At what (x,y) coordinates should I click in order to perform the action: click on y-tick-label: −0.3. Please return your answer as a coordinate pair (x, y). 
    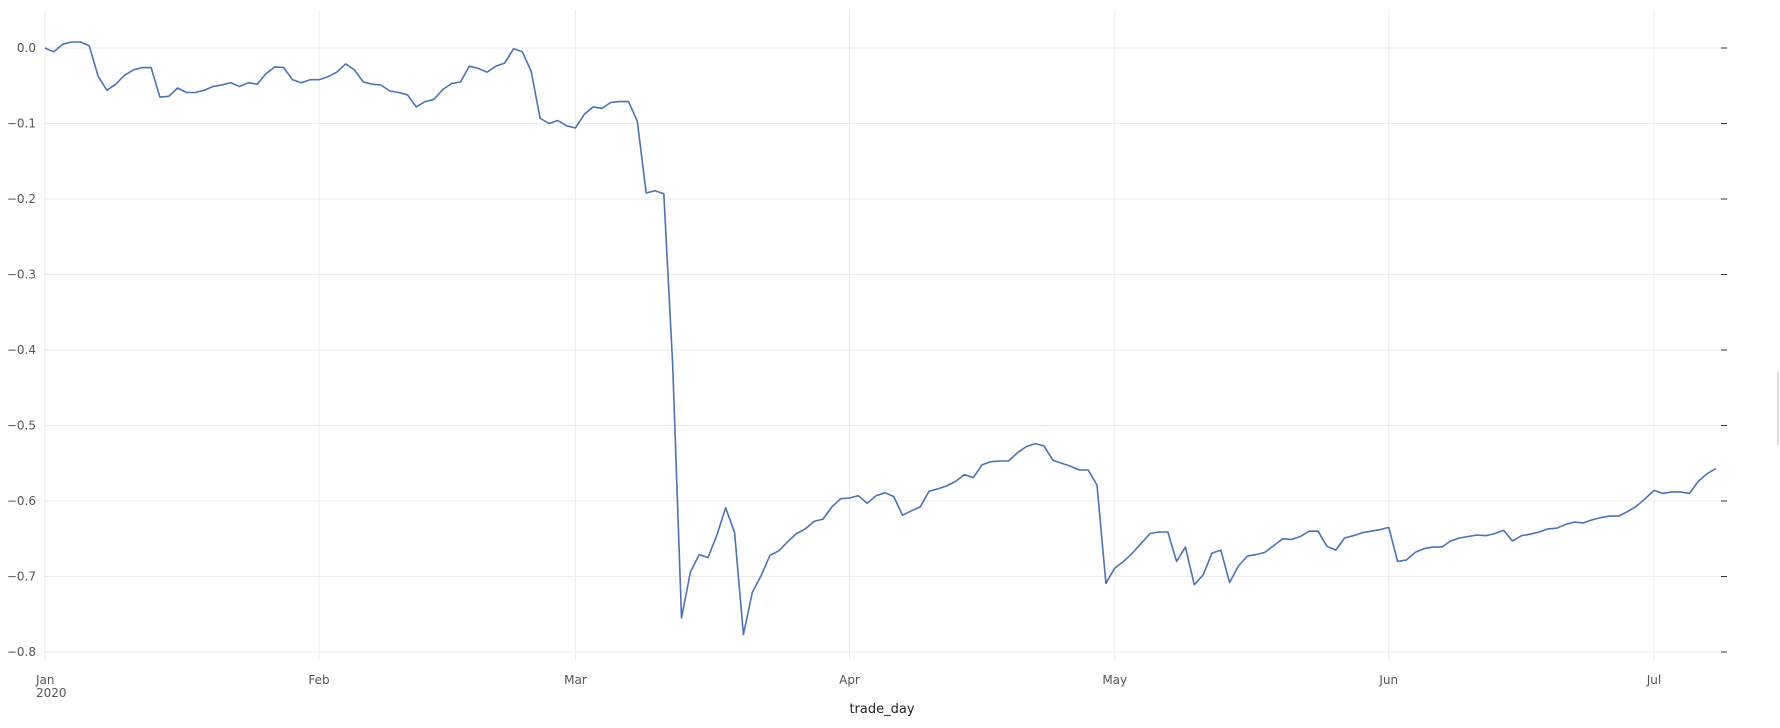
    Looking at the image, I should click on (21, 275).